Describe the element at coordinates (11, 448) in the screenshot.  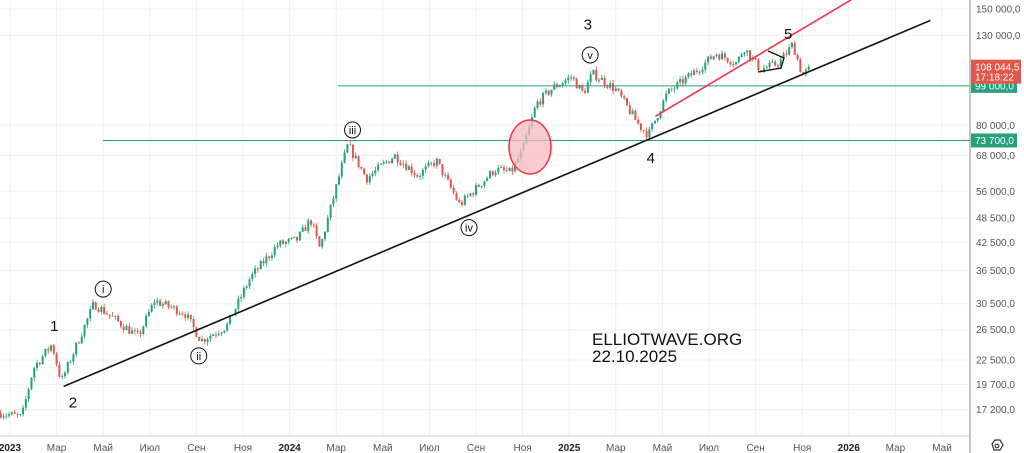
I see `x-tick-label: 2023` at that location.